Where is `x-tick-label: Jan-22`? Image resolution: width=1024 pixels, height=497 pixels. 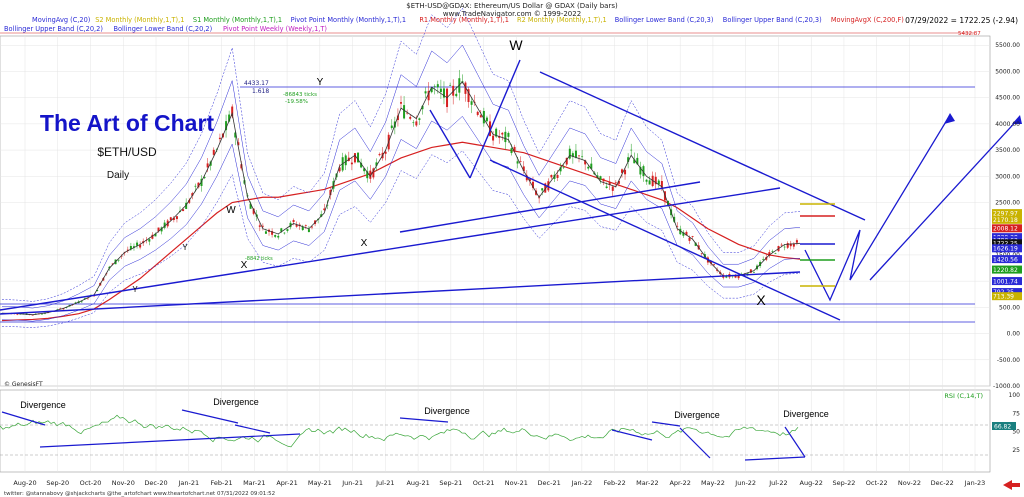 x-tick-label: Jan-22 is located at coordinates (582, 483).